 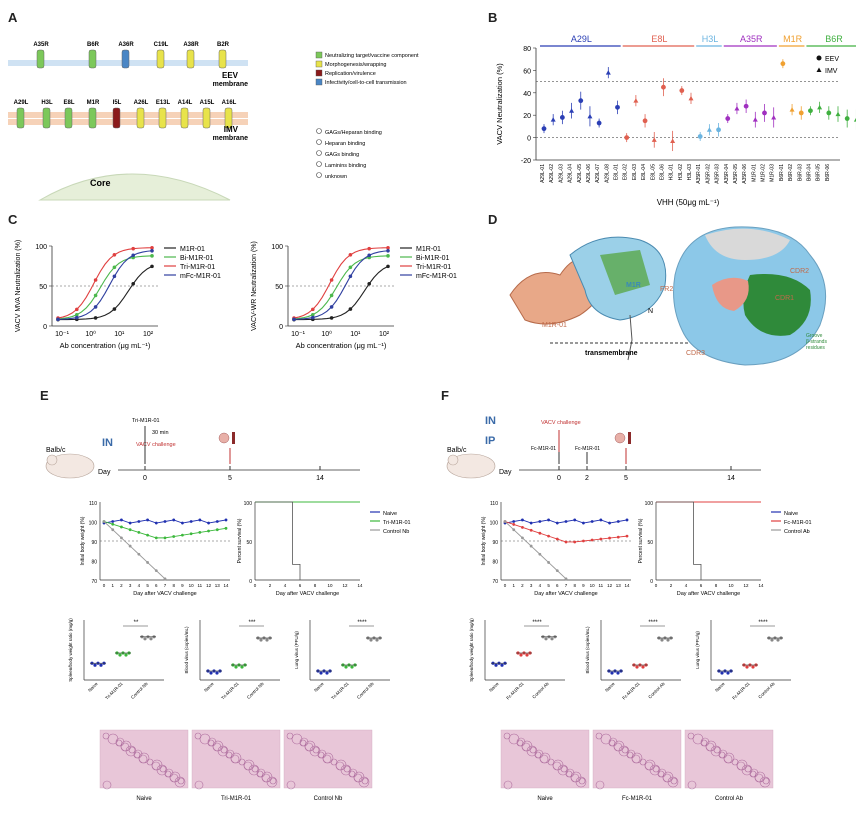 I want to click on imv-protein-label: A29L, so click(x=21, y=103).